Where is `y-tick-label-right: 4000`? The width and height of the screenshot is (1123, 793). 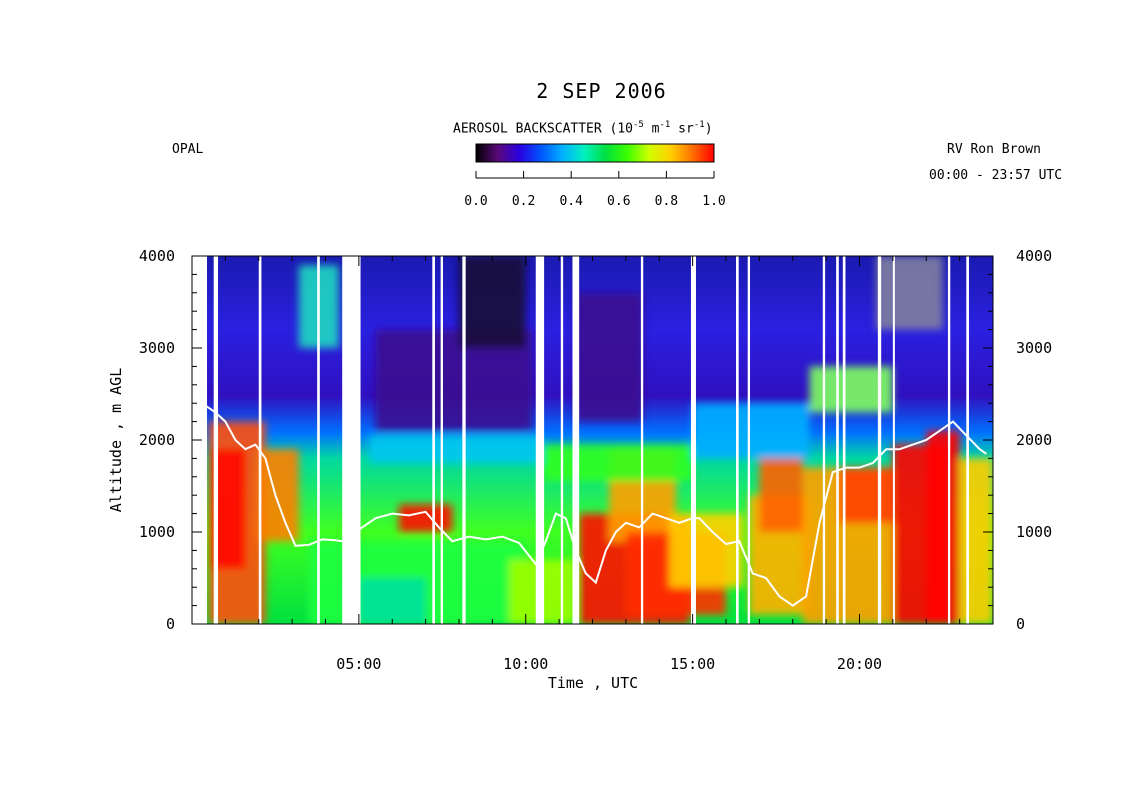 y-tick-label-right: 4000 is located at coordinates (1034, 256).